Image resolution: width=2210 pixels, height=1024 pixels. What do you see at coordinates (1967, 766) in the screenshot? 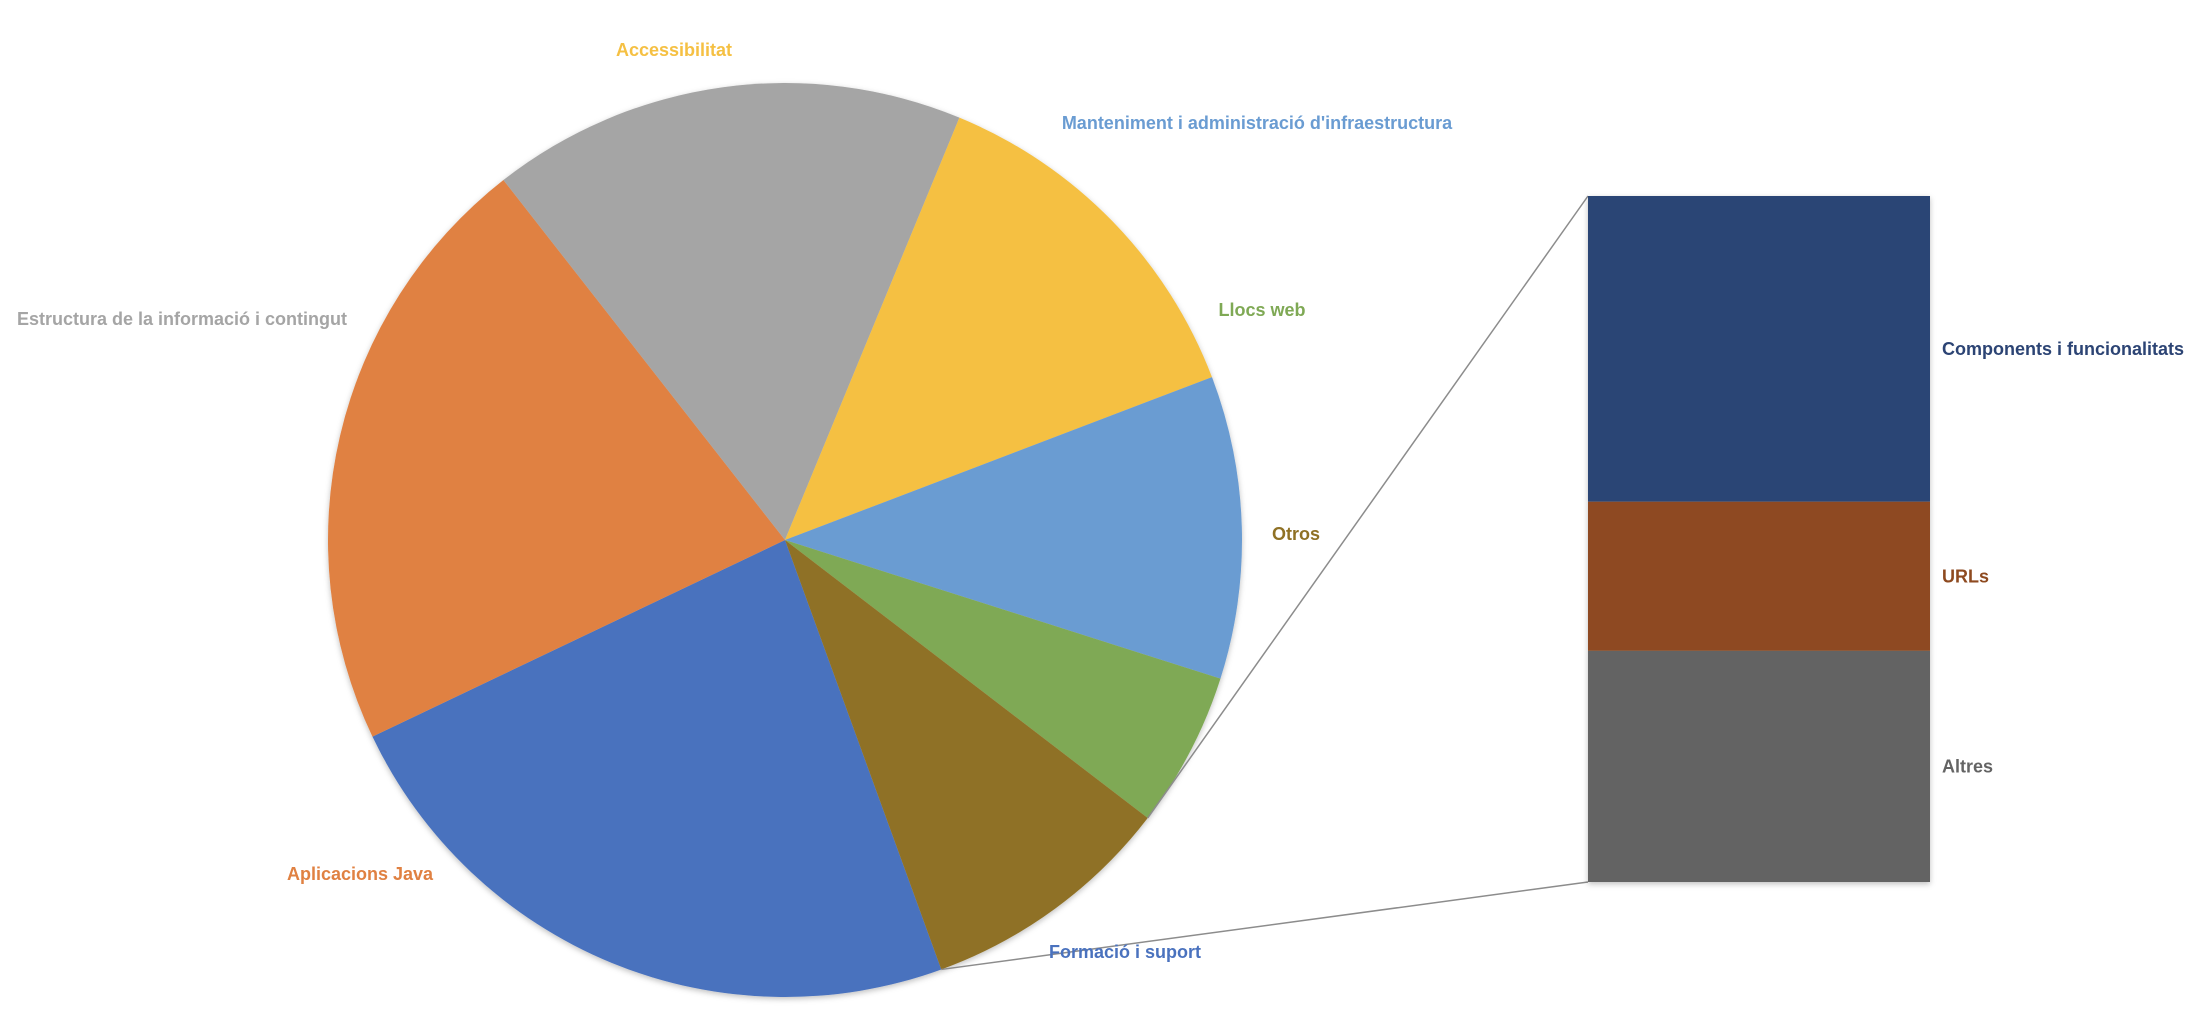
I see `label-altres: Altres` at bounding box center [1967, 766].